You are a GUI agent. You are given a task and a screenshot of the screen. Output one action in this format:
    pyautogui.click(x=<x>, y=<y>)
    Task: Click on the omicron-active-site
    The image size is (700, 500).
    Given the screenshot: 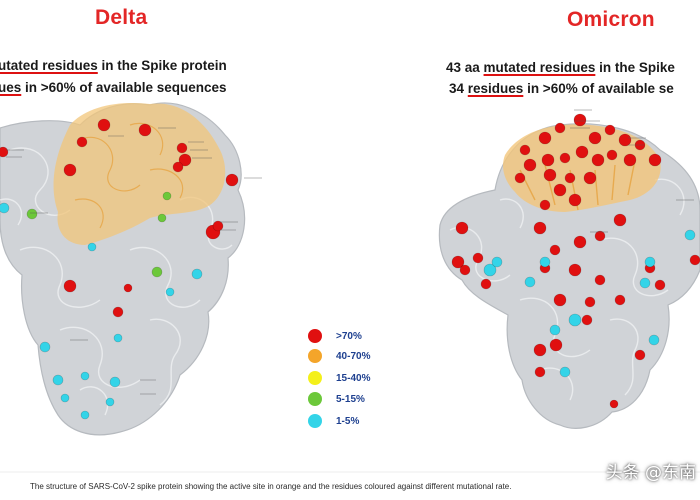 What is the action you would take?
    pyautogui.click(x=582, y=168)
    